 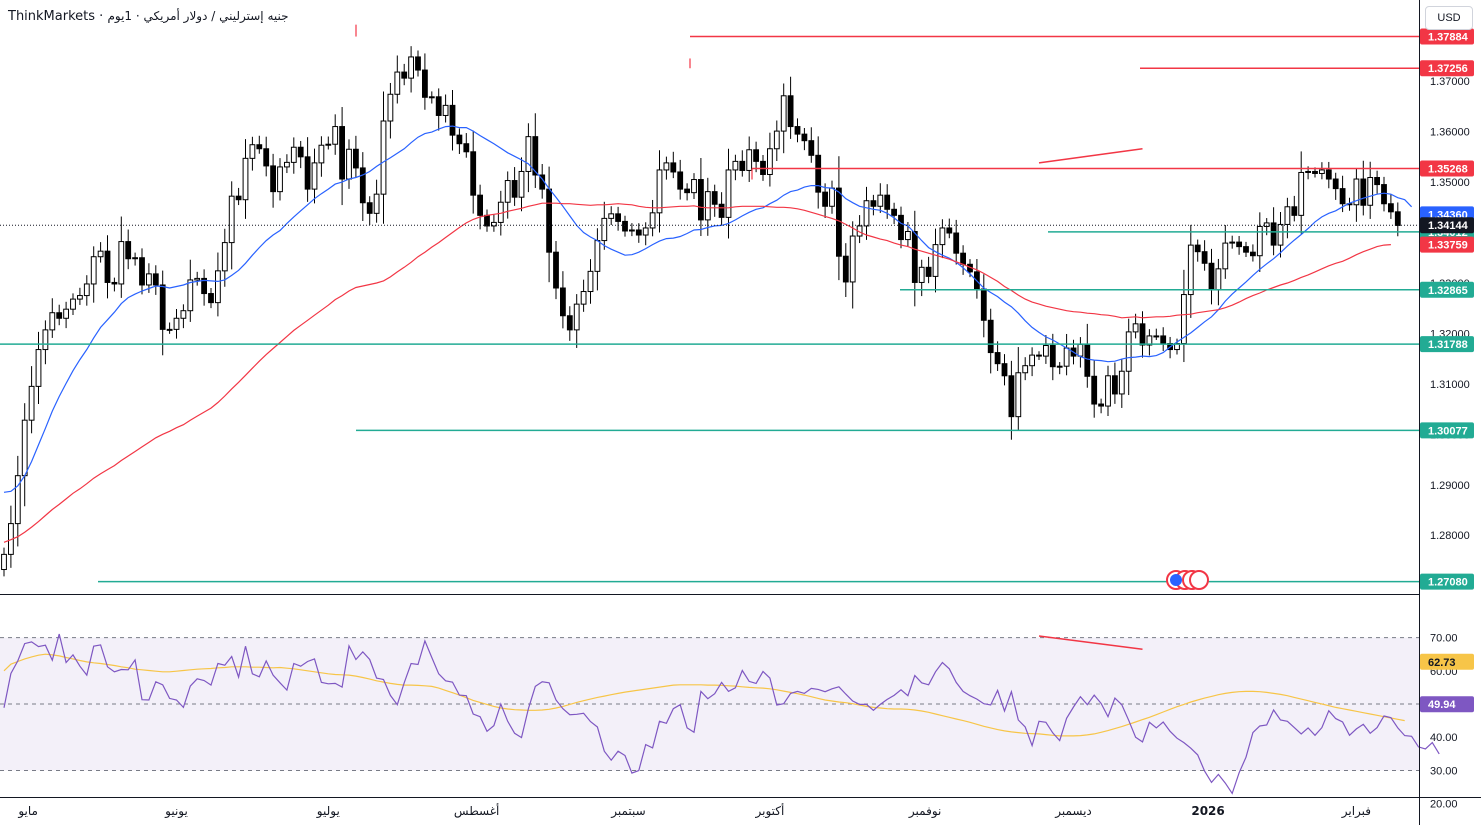 What do you see at coordinates (198, 16) in the screenshot?
I see `symbol-title: جنيه إسترليني / دولار أمريكي · 1يوم` at bounding box center [198, 16].